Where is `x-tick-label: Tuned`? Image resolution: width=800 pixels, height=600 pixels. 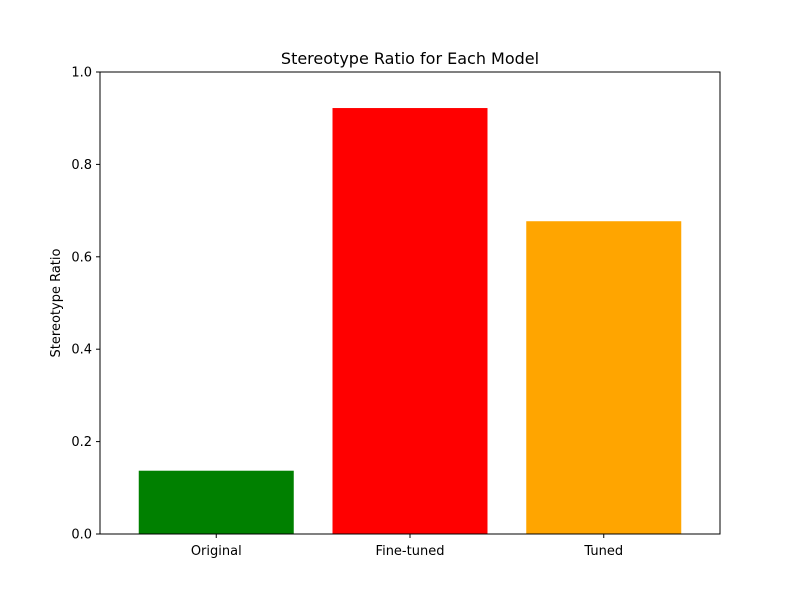 x-tick-label: Tuned is located at coordinates (603, 551).